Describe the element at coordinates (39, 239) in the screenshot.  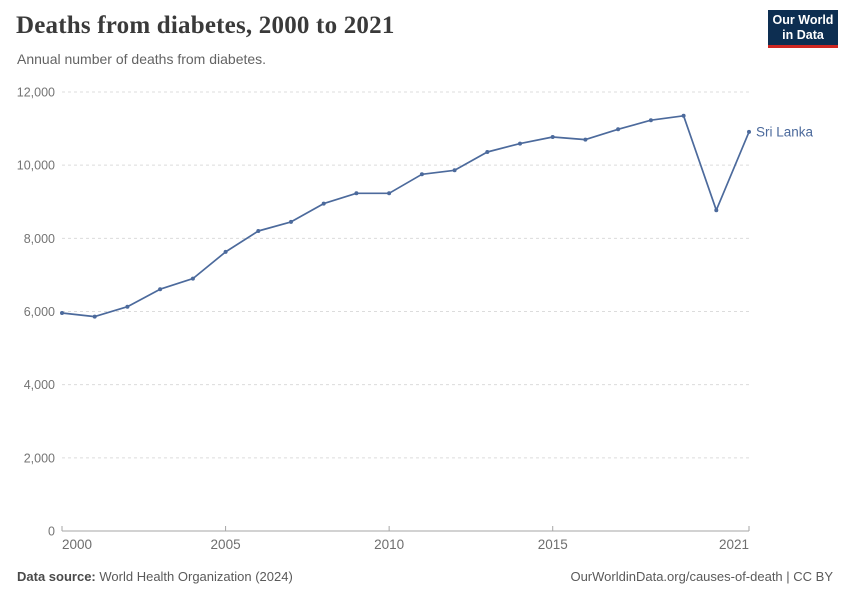
I see `y-tick-label-8000: 8,000` at that location.